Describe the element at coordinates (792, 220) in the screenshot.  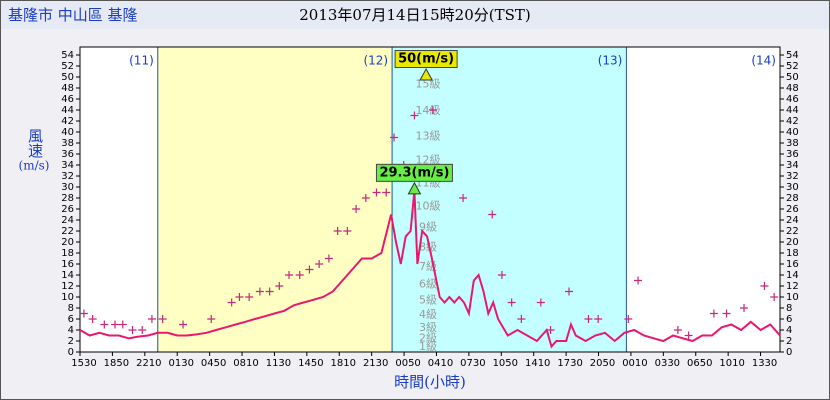
I see `y2-tick-label: 24` at that location.